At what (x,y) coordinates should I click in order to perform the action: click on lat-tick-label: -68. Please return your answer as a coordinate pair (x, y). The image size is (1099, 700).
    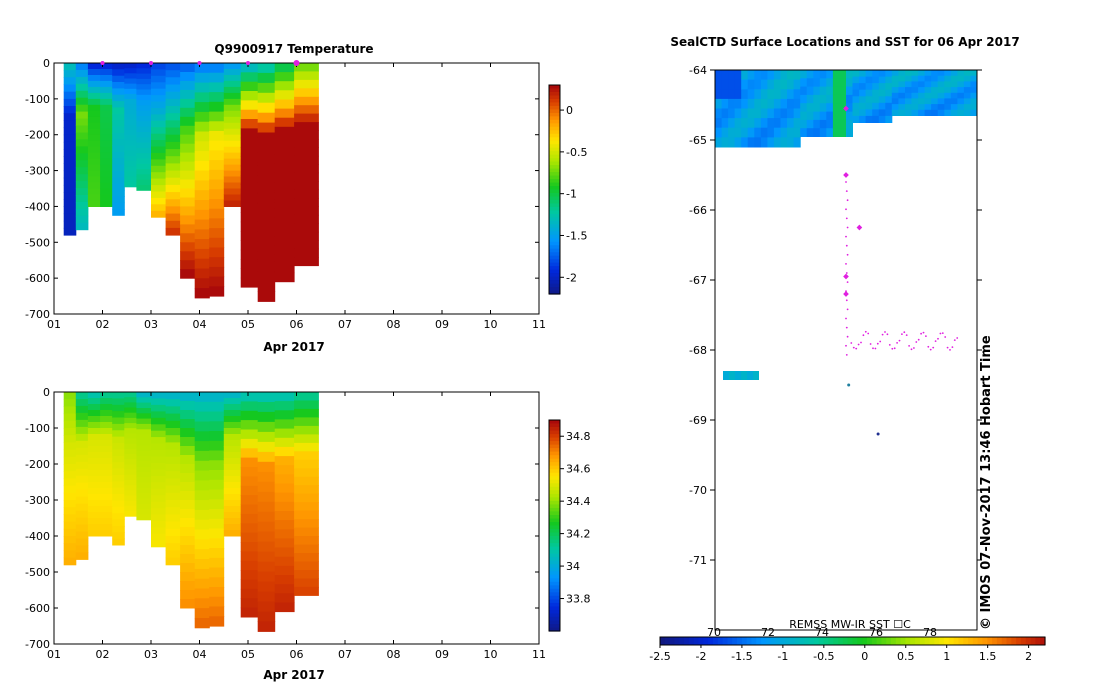
    Looking at the image, I should click on (698, 350).